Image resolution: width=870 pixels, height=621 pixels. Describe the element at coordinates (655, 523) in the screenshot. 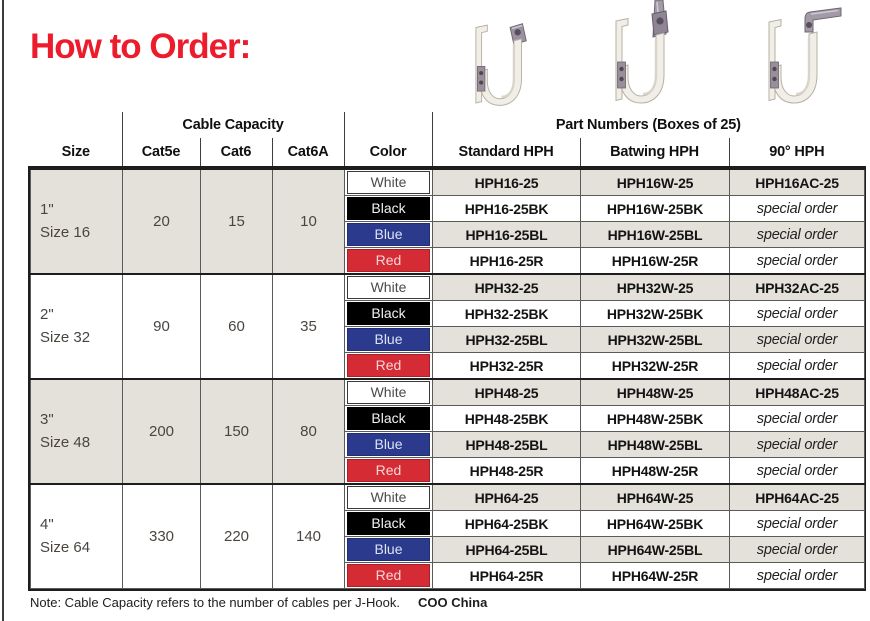

I see `part-number-batwing: HPH64W-25BK` at that location.